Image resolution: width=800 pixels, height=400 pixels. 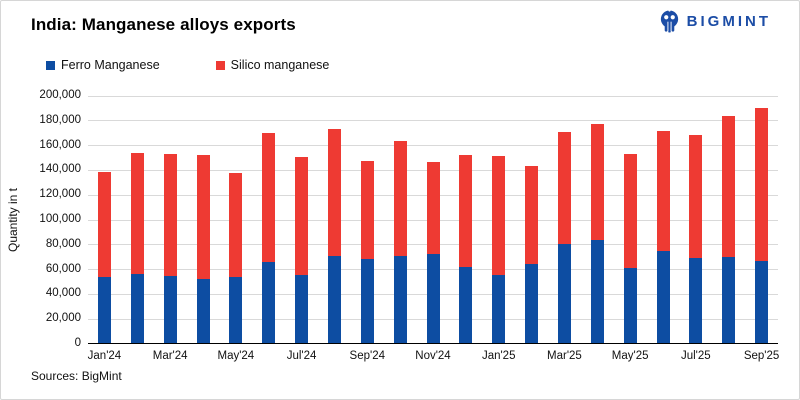 I want to click on x-tick-label: May'24, so click(x=236, y=356).